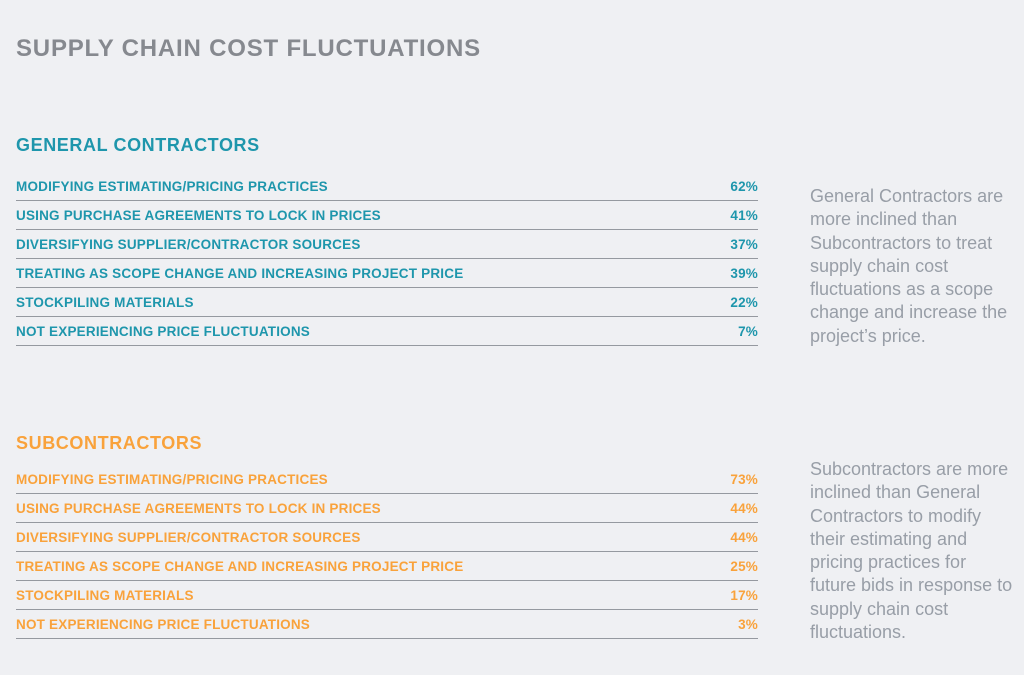 Image resolution: width=1024 pixels, height=675 pixels. Describe the element at coordinates (744, 215) in the screenshot. I see `stat-value: 41%` at that location.